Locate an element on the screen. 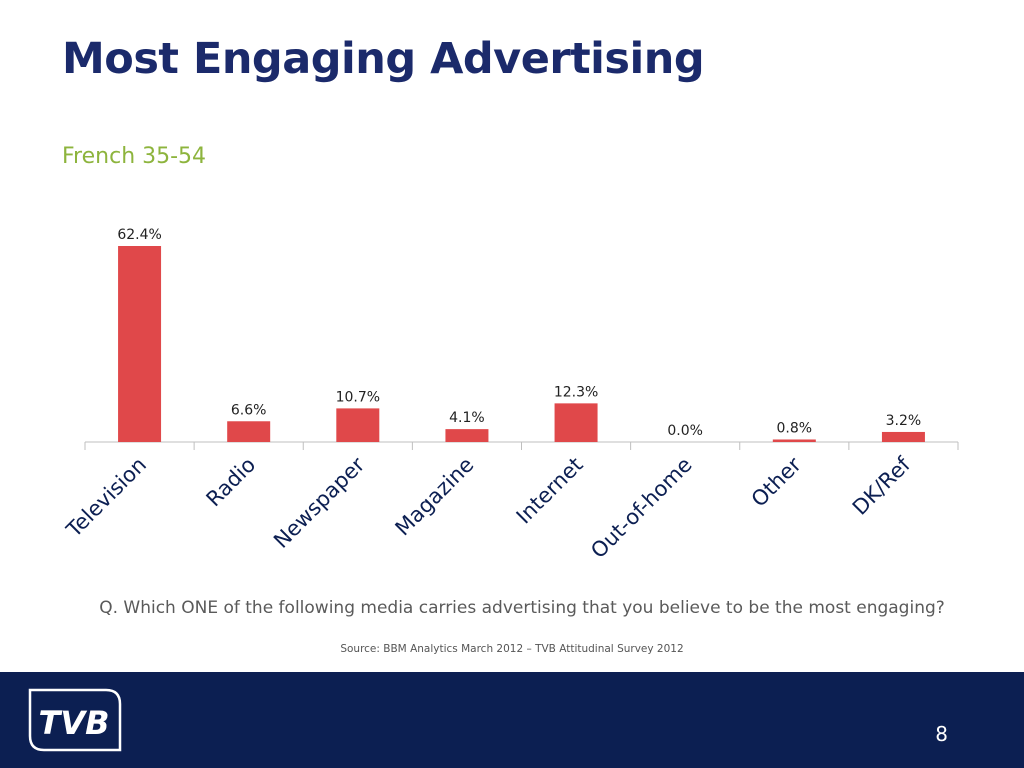 The height and width of the screenshot is (768, 1024). bar-television is located at coordinates (140, 344).